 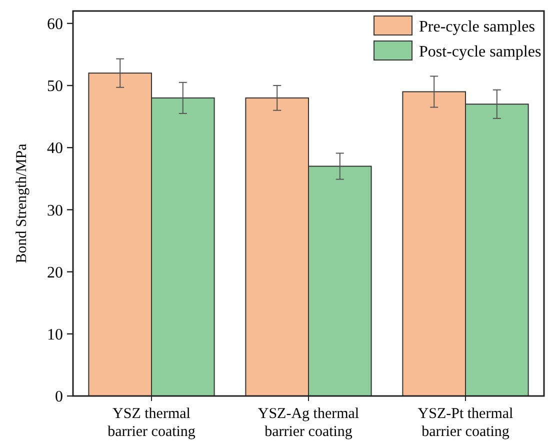 What do you see at coordinates (55, 25) in the screenshot?
I see `y-tick-label: 60` at bounding box center [55, 25].